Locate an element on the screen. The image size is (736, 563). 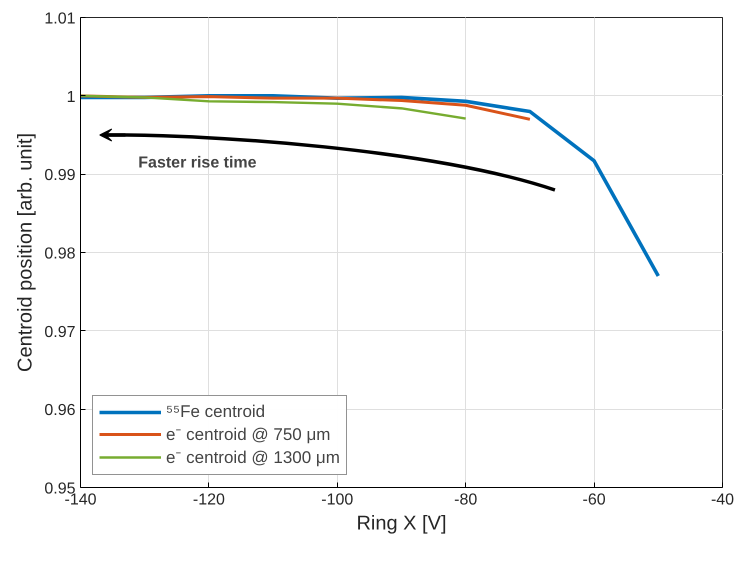
annotation: Faster rise time is located at coordinates (197, 163).